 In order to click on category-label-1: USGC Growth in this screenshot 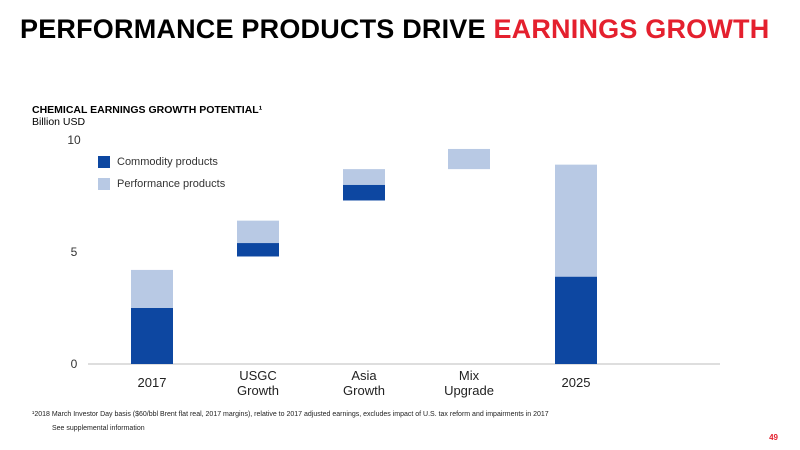, I will do `click(258, 383)`.